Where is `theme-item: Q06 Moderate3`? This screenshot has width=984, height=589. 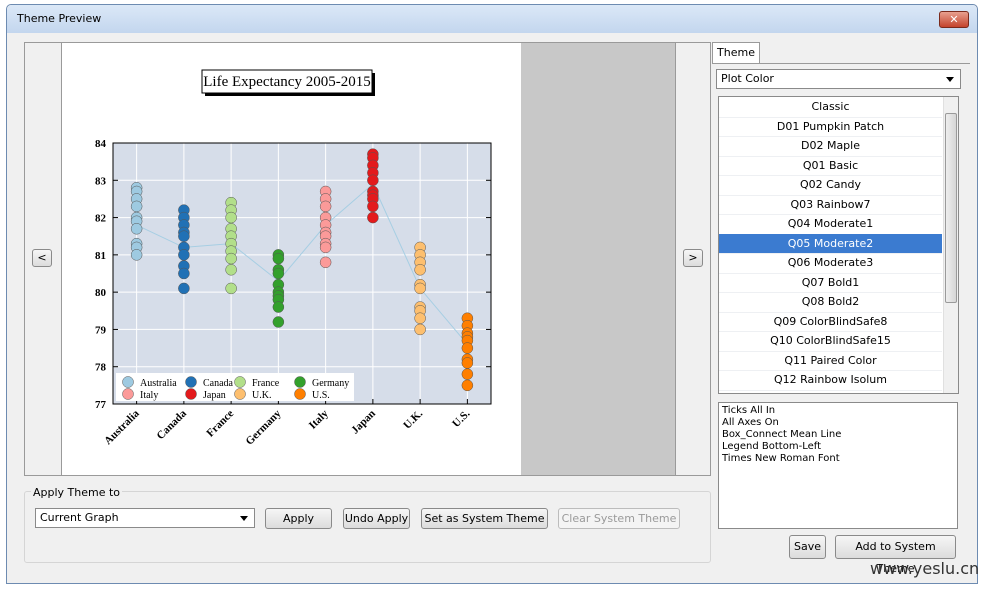
theme-item: Q06 Moderate3 is located at coordinates (830, 263).